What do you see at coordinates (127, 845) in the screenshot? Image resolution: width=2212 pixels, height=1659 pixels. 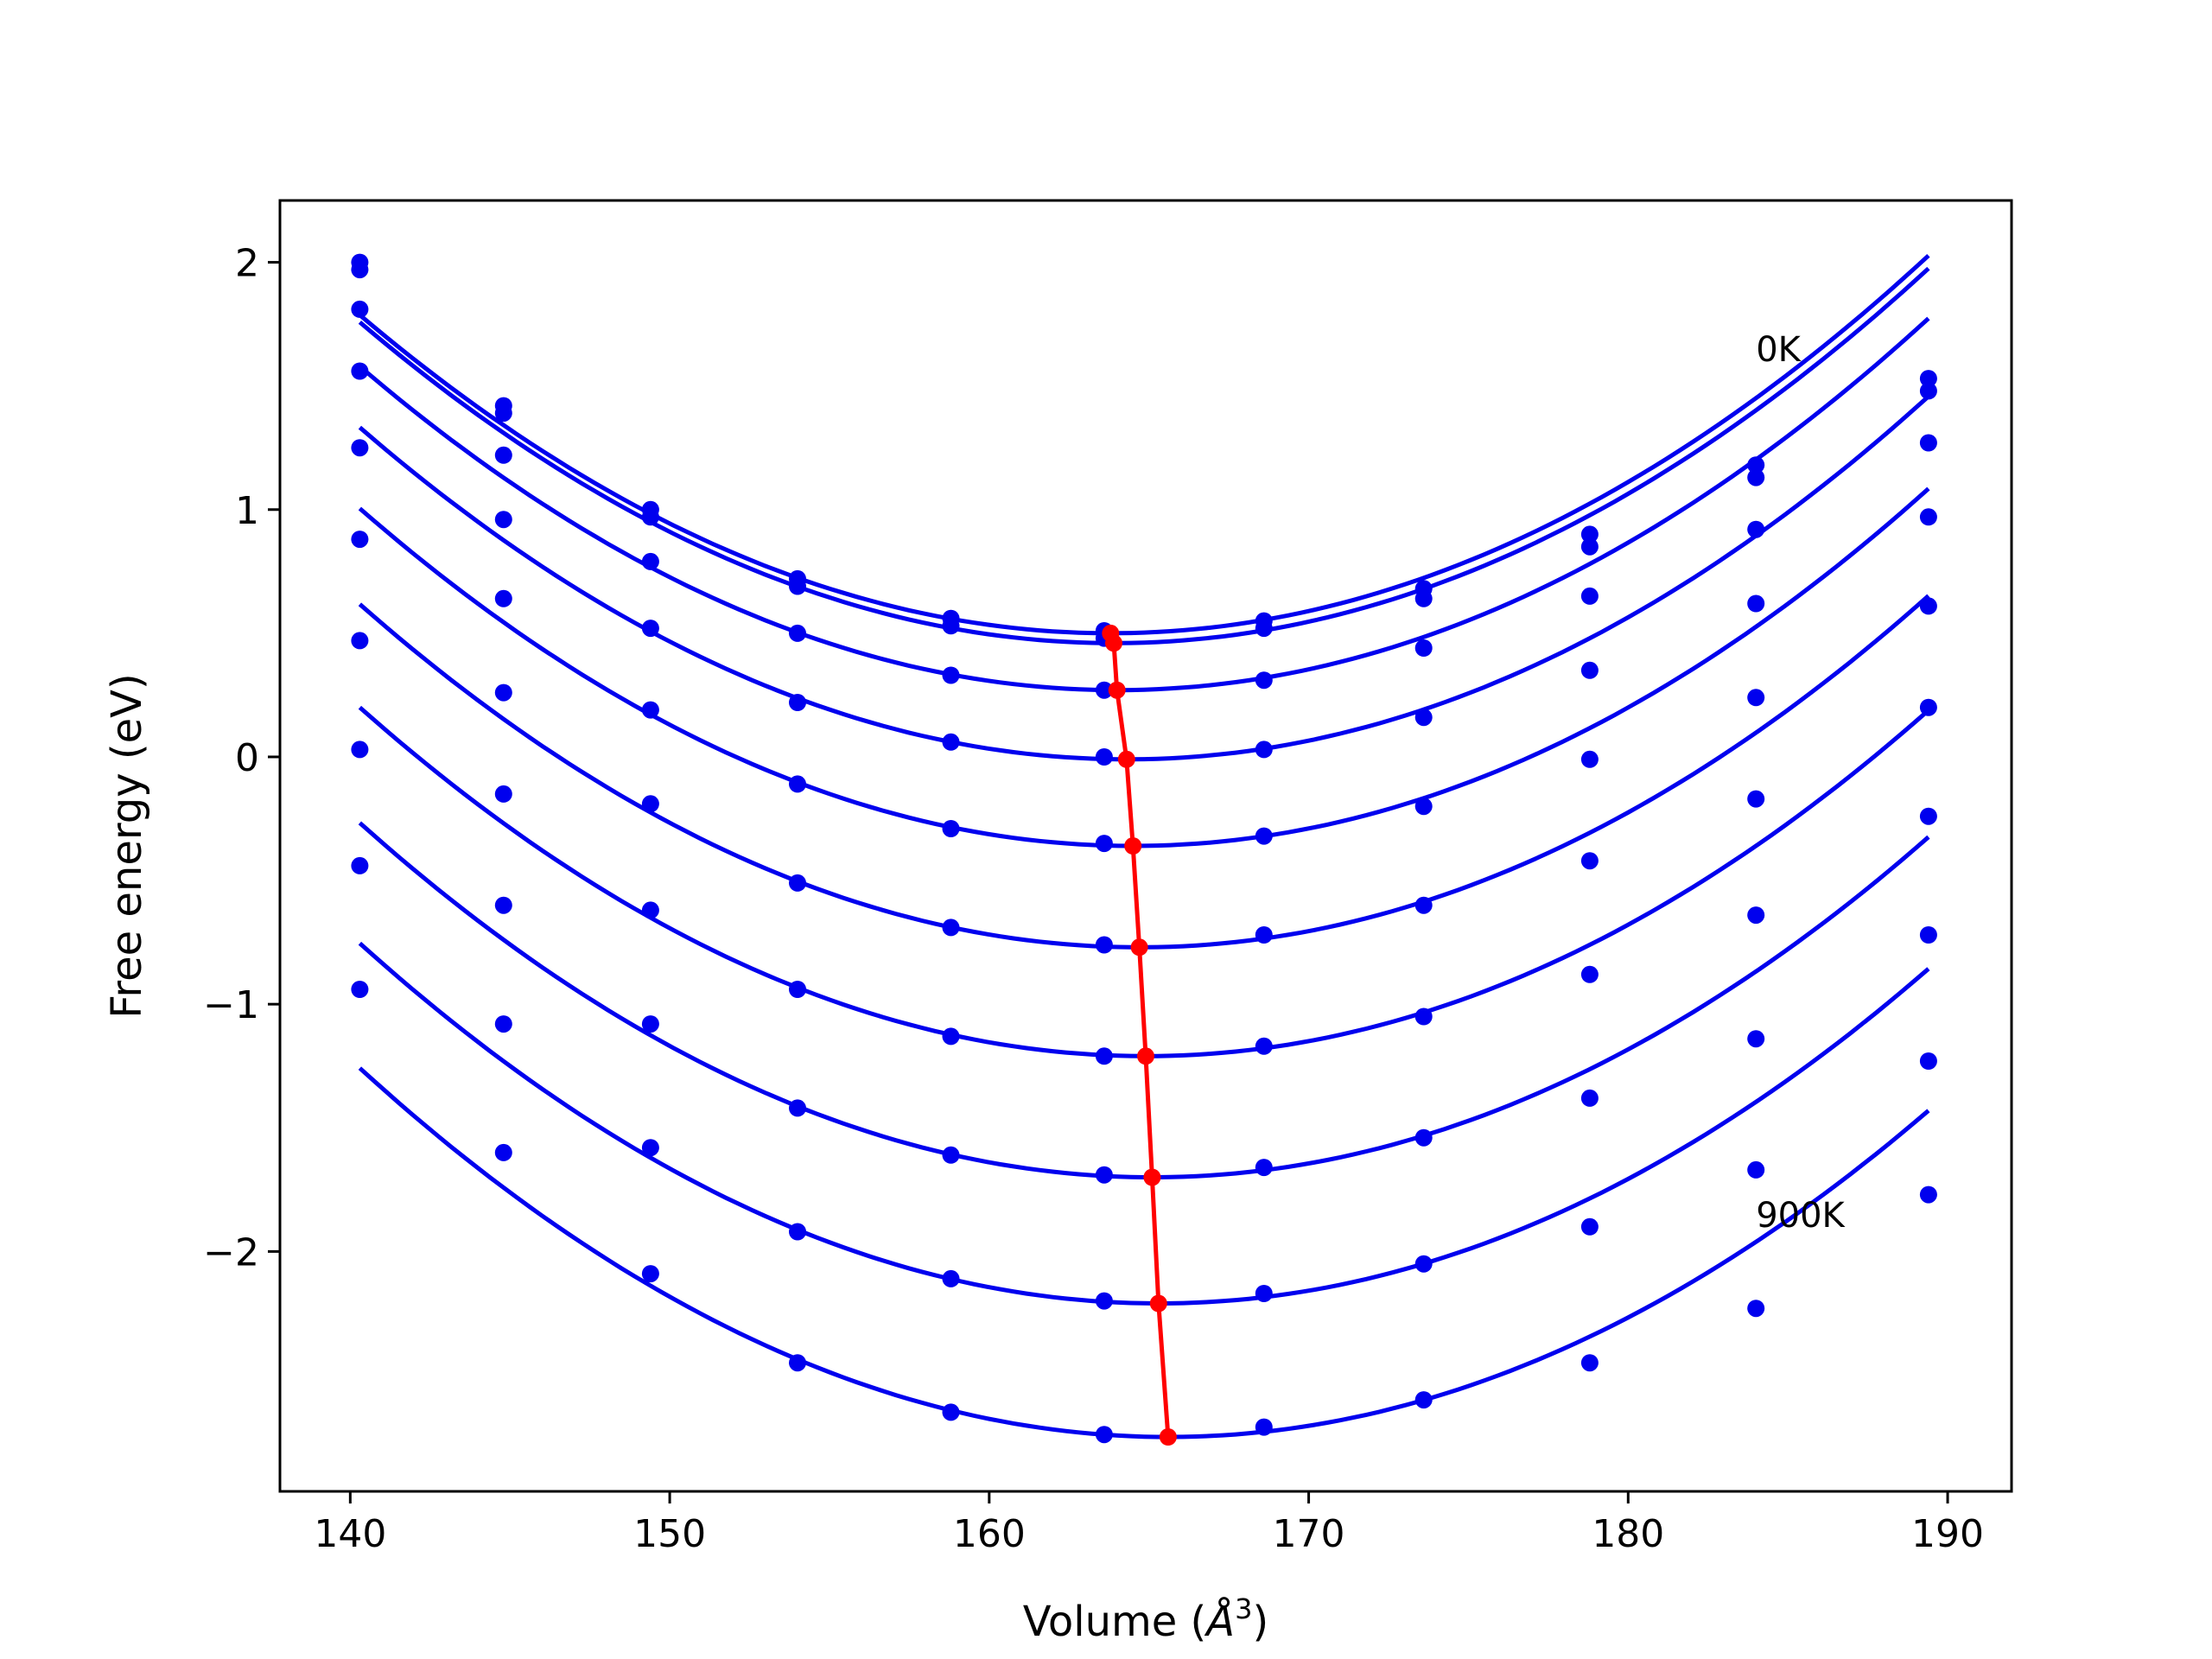 I see `y-axis-label: Free energy (eV)` at bounding box center [127, 845].